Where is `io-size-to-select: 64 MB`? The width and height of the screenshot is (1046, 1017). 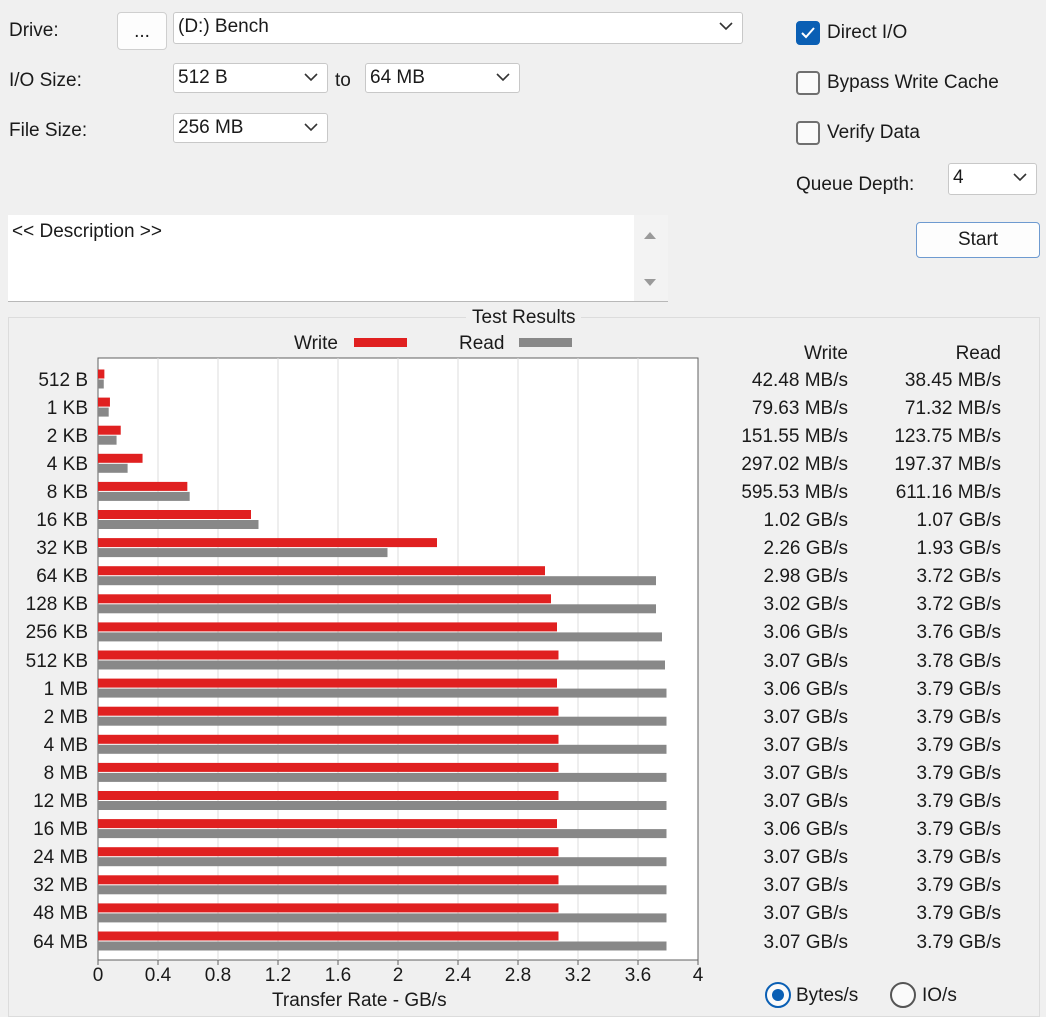
io-size-to-select: 64 MB is located at coordinates (442, 78).